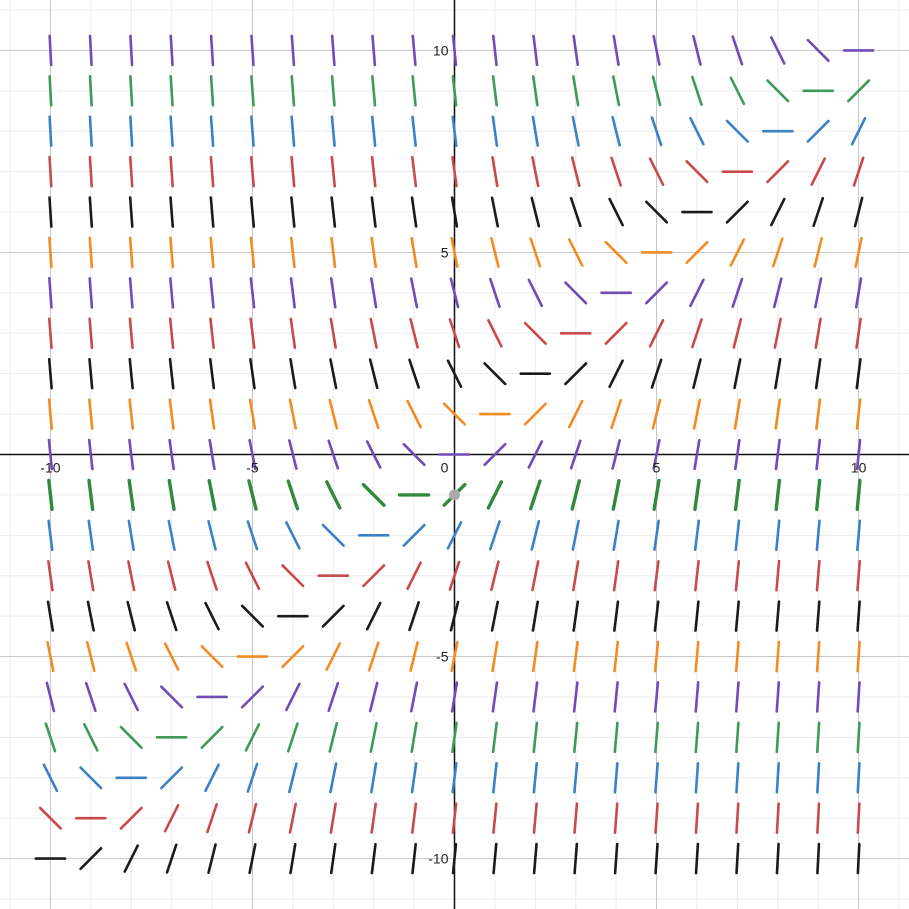 The image size is (909, 909). What do you see at coordinates (657, 468) in the screenshot?
I see `x-tick-label: 5` at bounding box center [657, 468].